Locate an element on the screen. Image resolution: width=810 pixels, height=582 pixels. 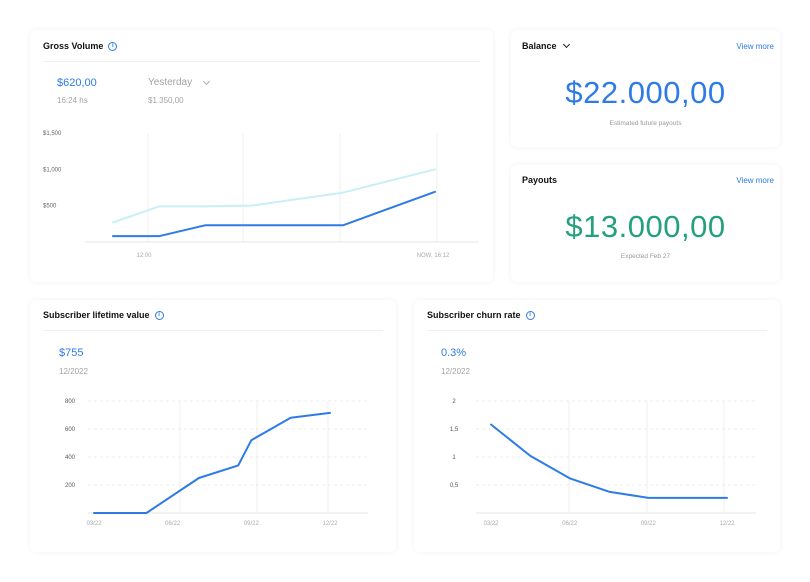
balance-title-text: Balance is located at coordinates (539, 46).